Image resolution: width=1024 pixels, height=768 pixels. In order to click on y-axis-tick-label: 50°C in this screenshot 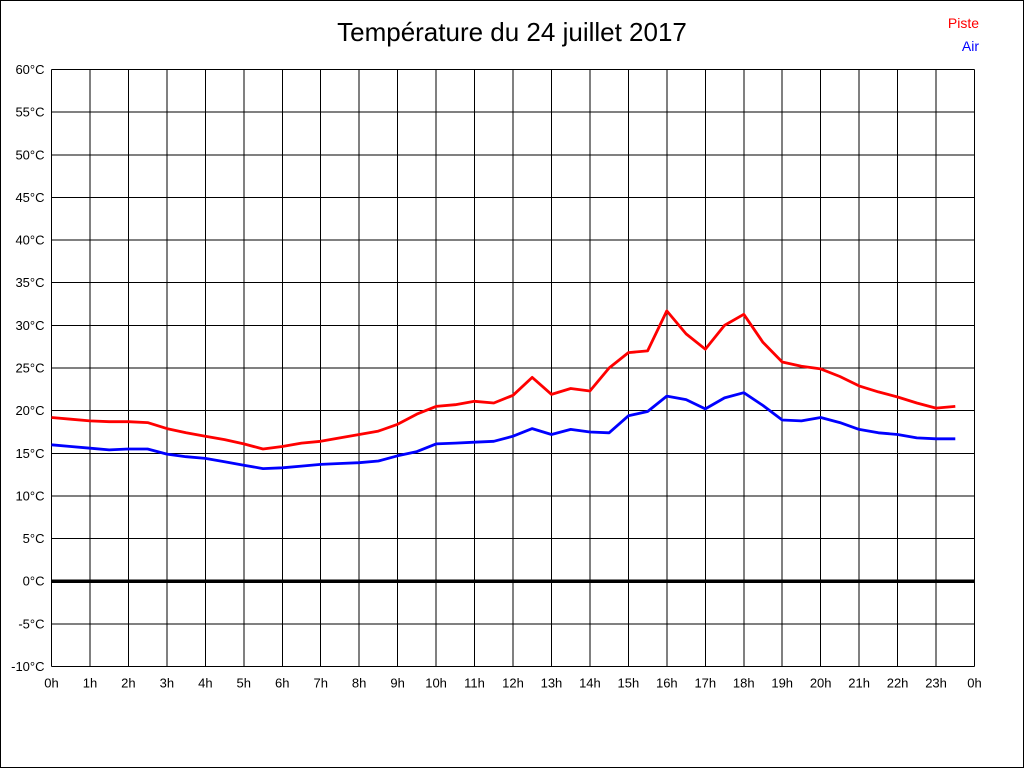, I will do `click(29, 154)`.